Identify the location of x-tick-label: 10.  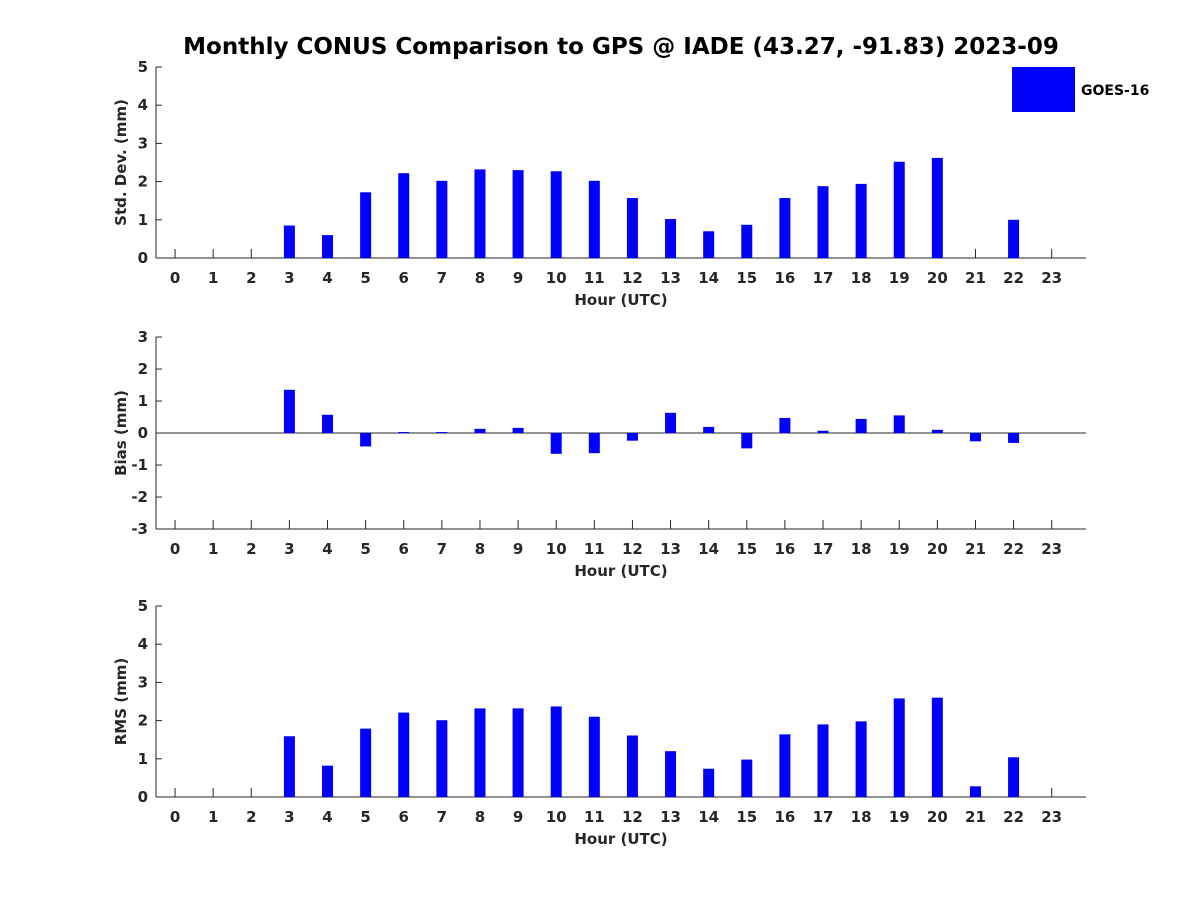
(556, 278).